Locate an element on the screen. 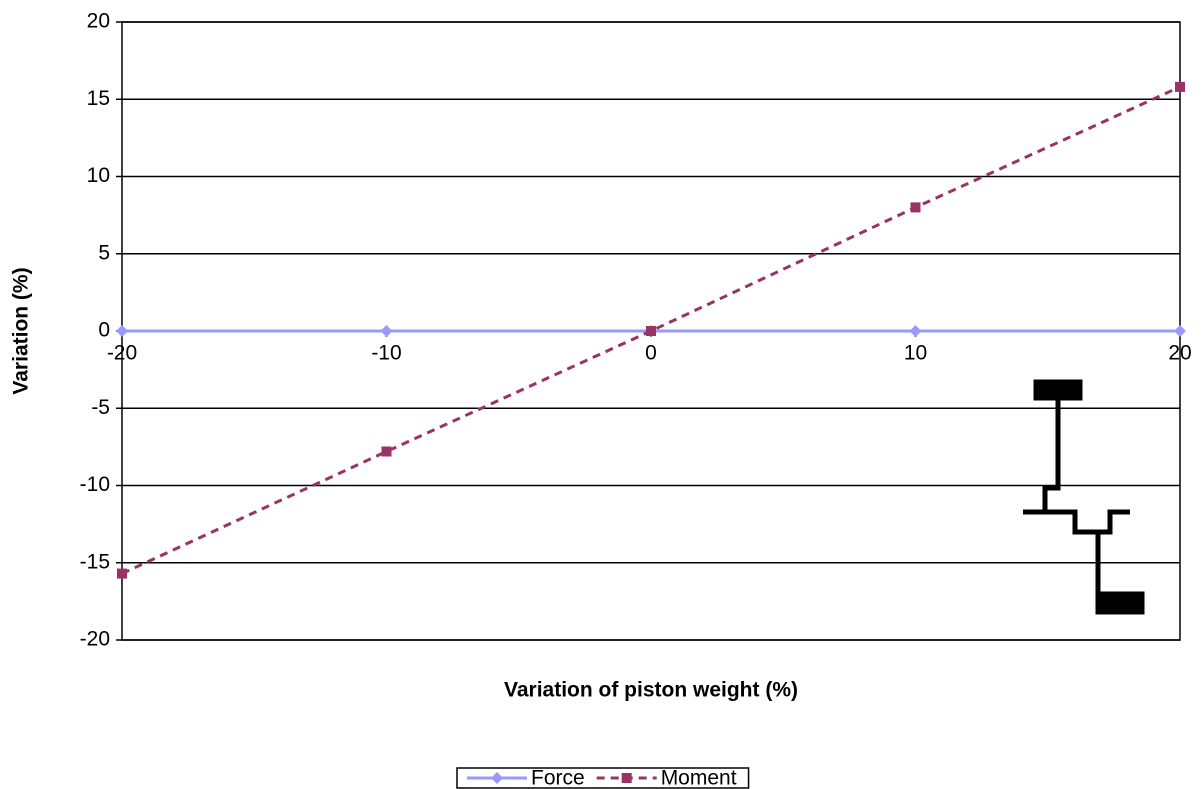 Image resolution: width=1204 pixels, height=789 pixels. x-tick-label: -20 is located at coordinates (122, 353).